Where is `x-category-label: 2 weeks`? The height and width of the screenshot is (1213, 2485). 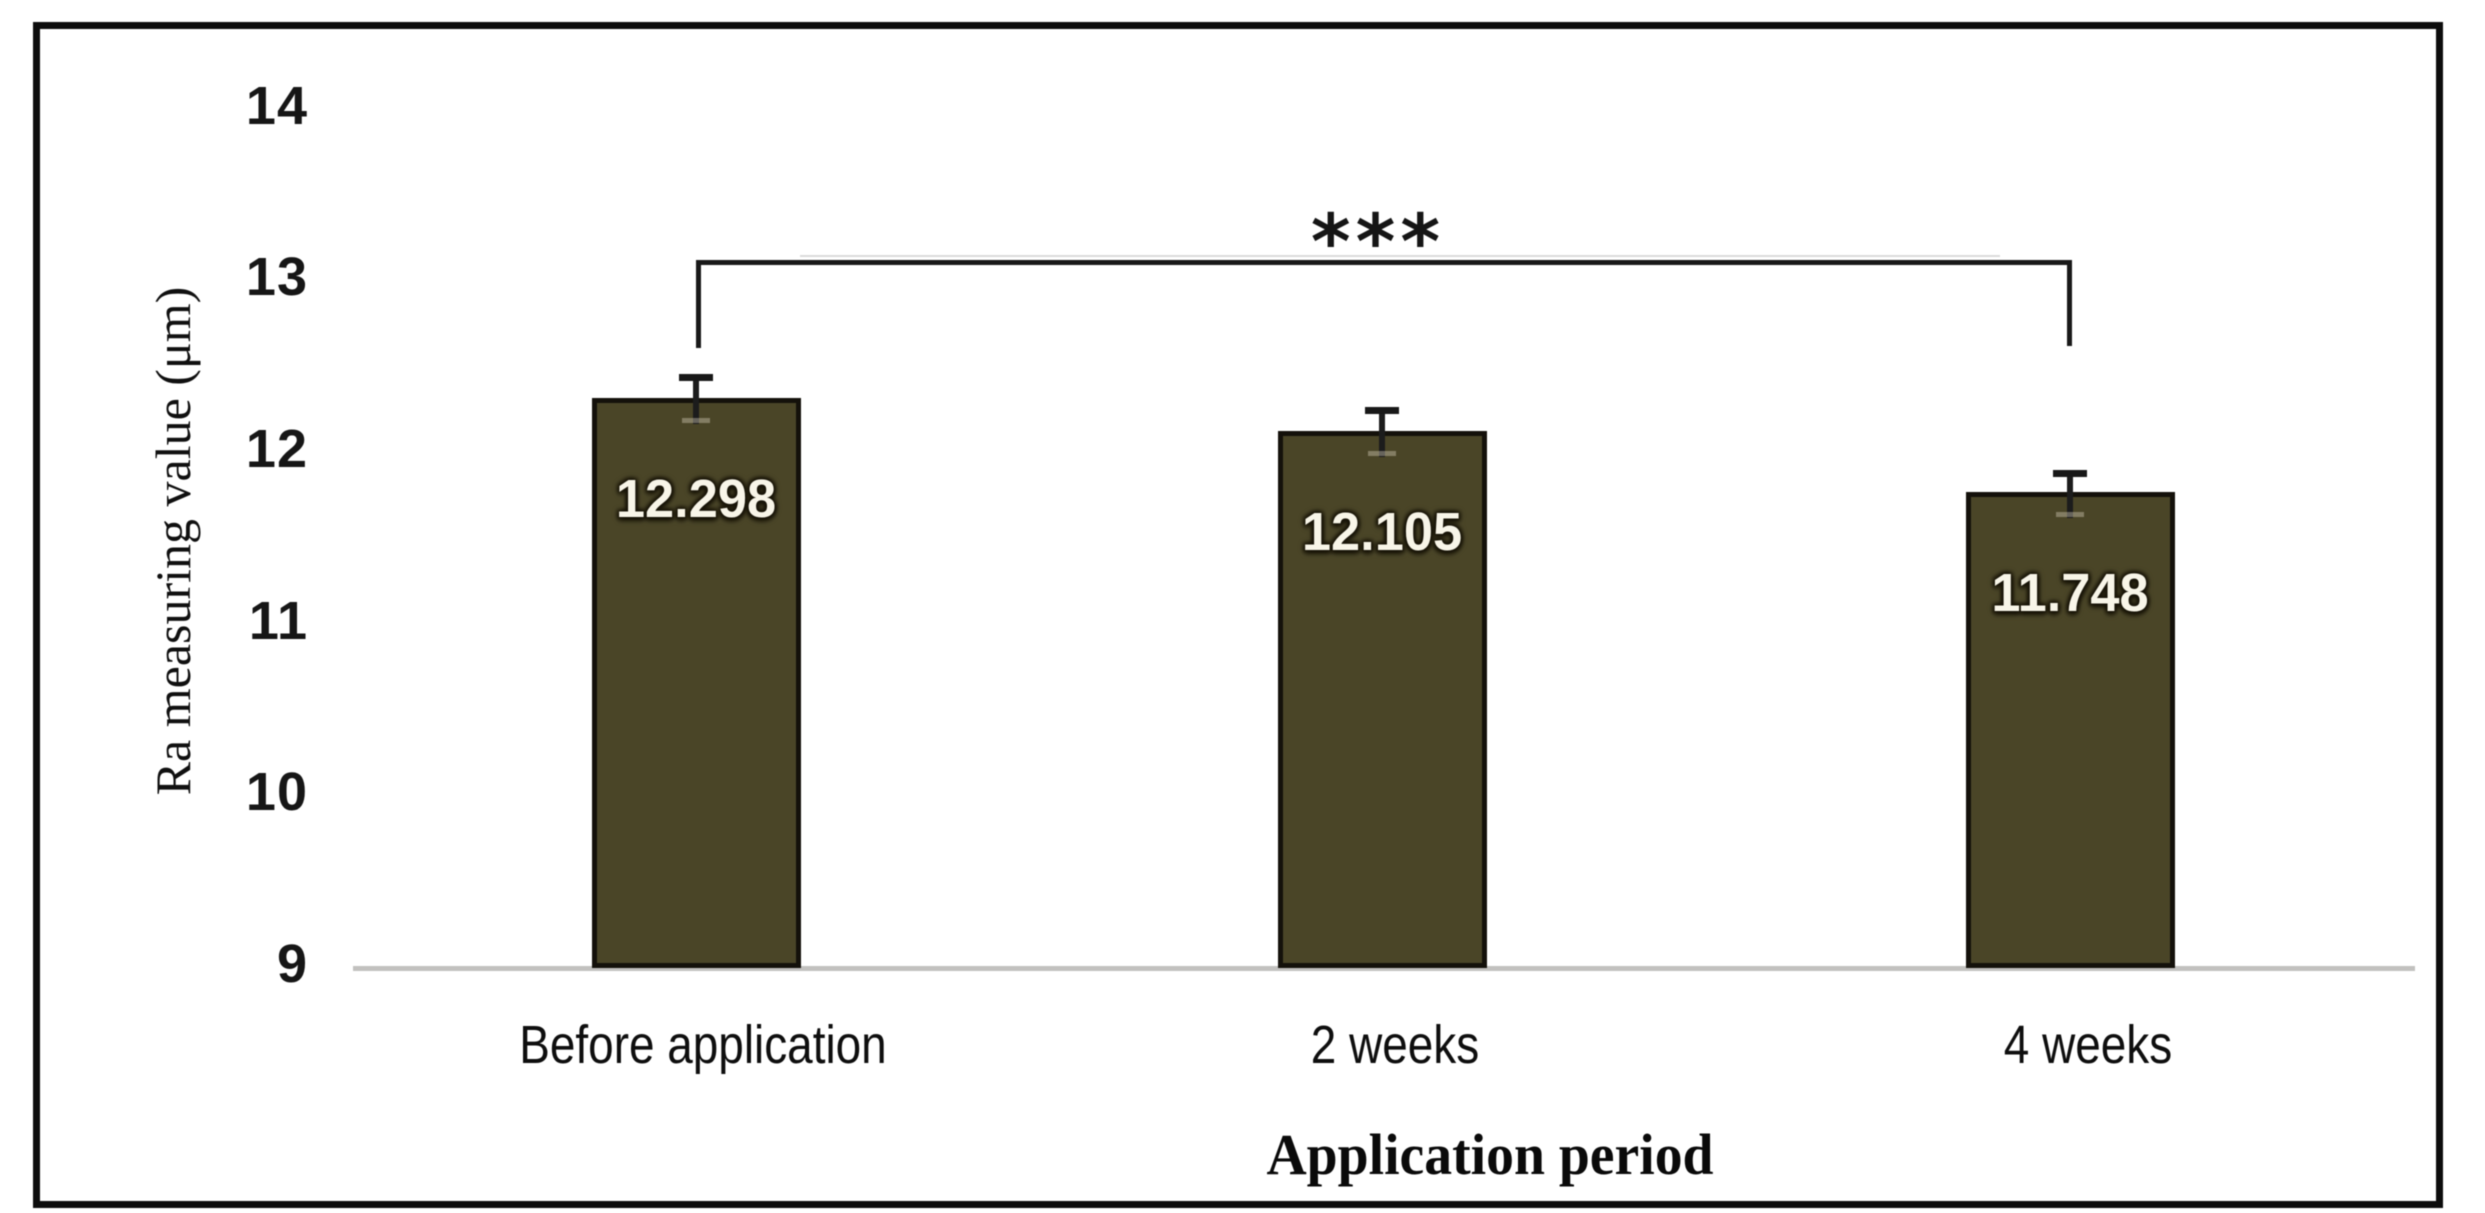
x-category-label: 2 weeks is located at coordinates (1395, 1045).